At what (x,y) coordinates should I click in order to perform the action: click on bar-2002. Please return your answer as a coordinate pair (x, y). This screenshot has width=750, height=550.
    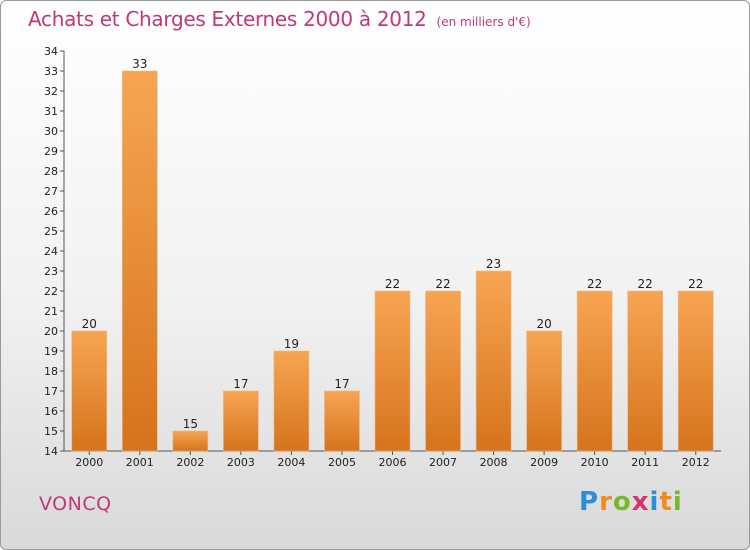
    Looking at the image, I should click on (190, 441).